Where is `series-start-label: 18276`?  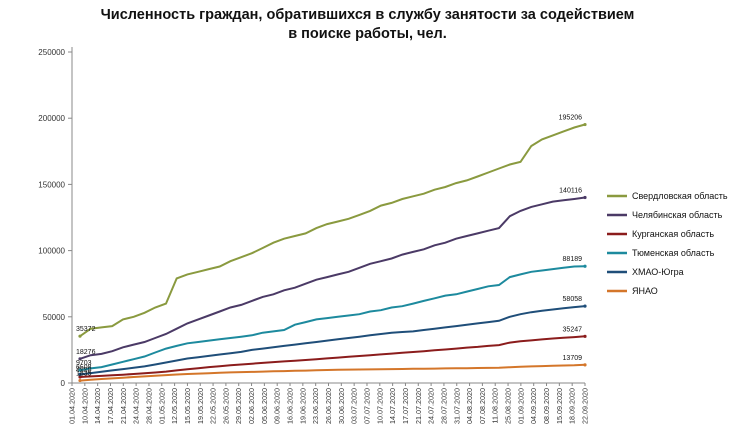
series-start-label: 18276 is located at coordinates (86, 352).